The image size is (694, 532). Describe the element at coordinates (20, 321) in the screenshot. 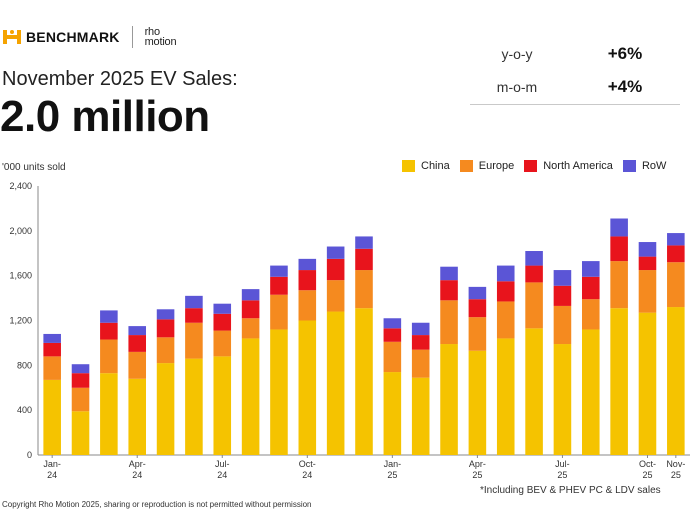

I see `y-tick-label: 1,200` at that location.